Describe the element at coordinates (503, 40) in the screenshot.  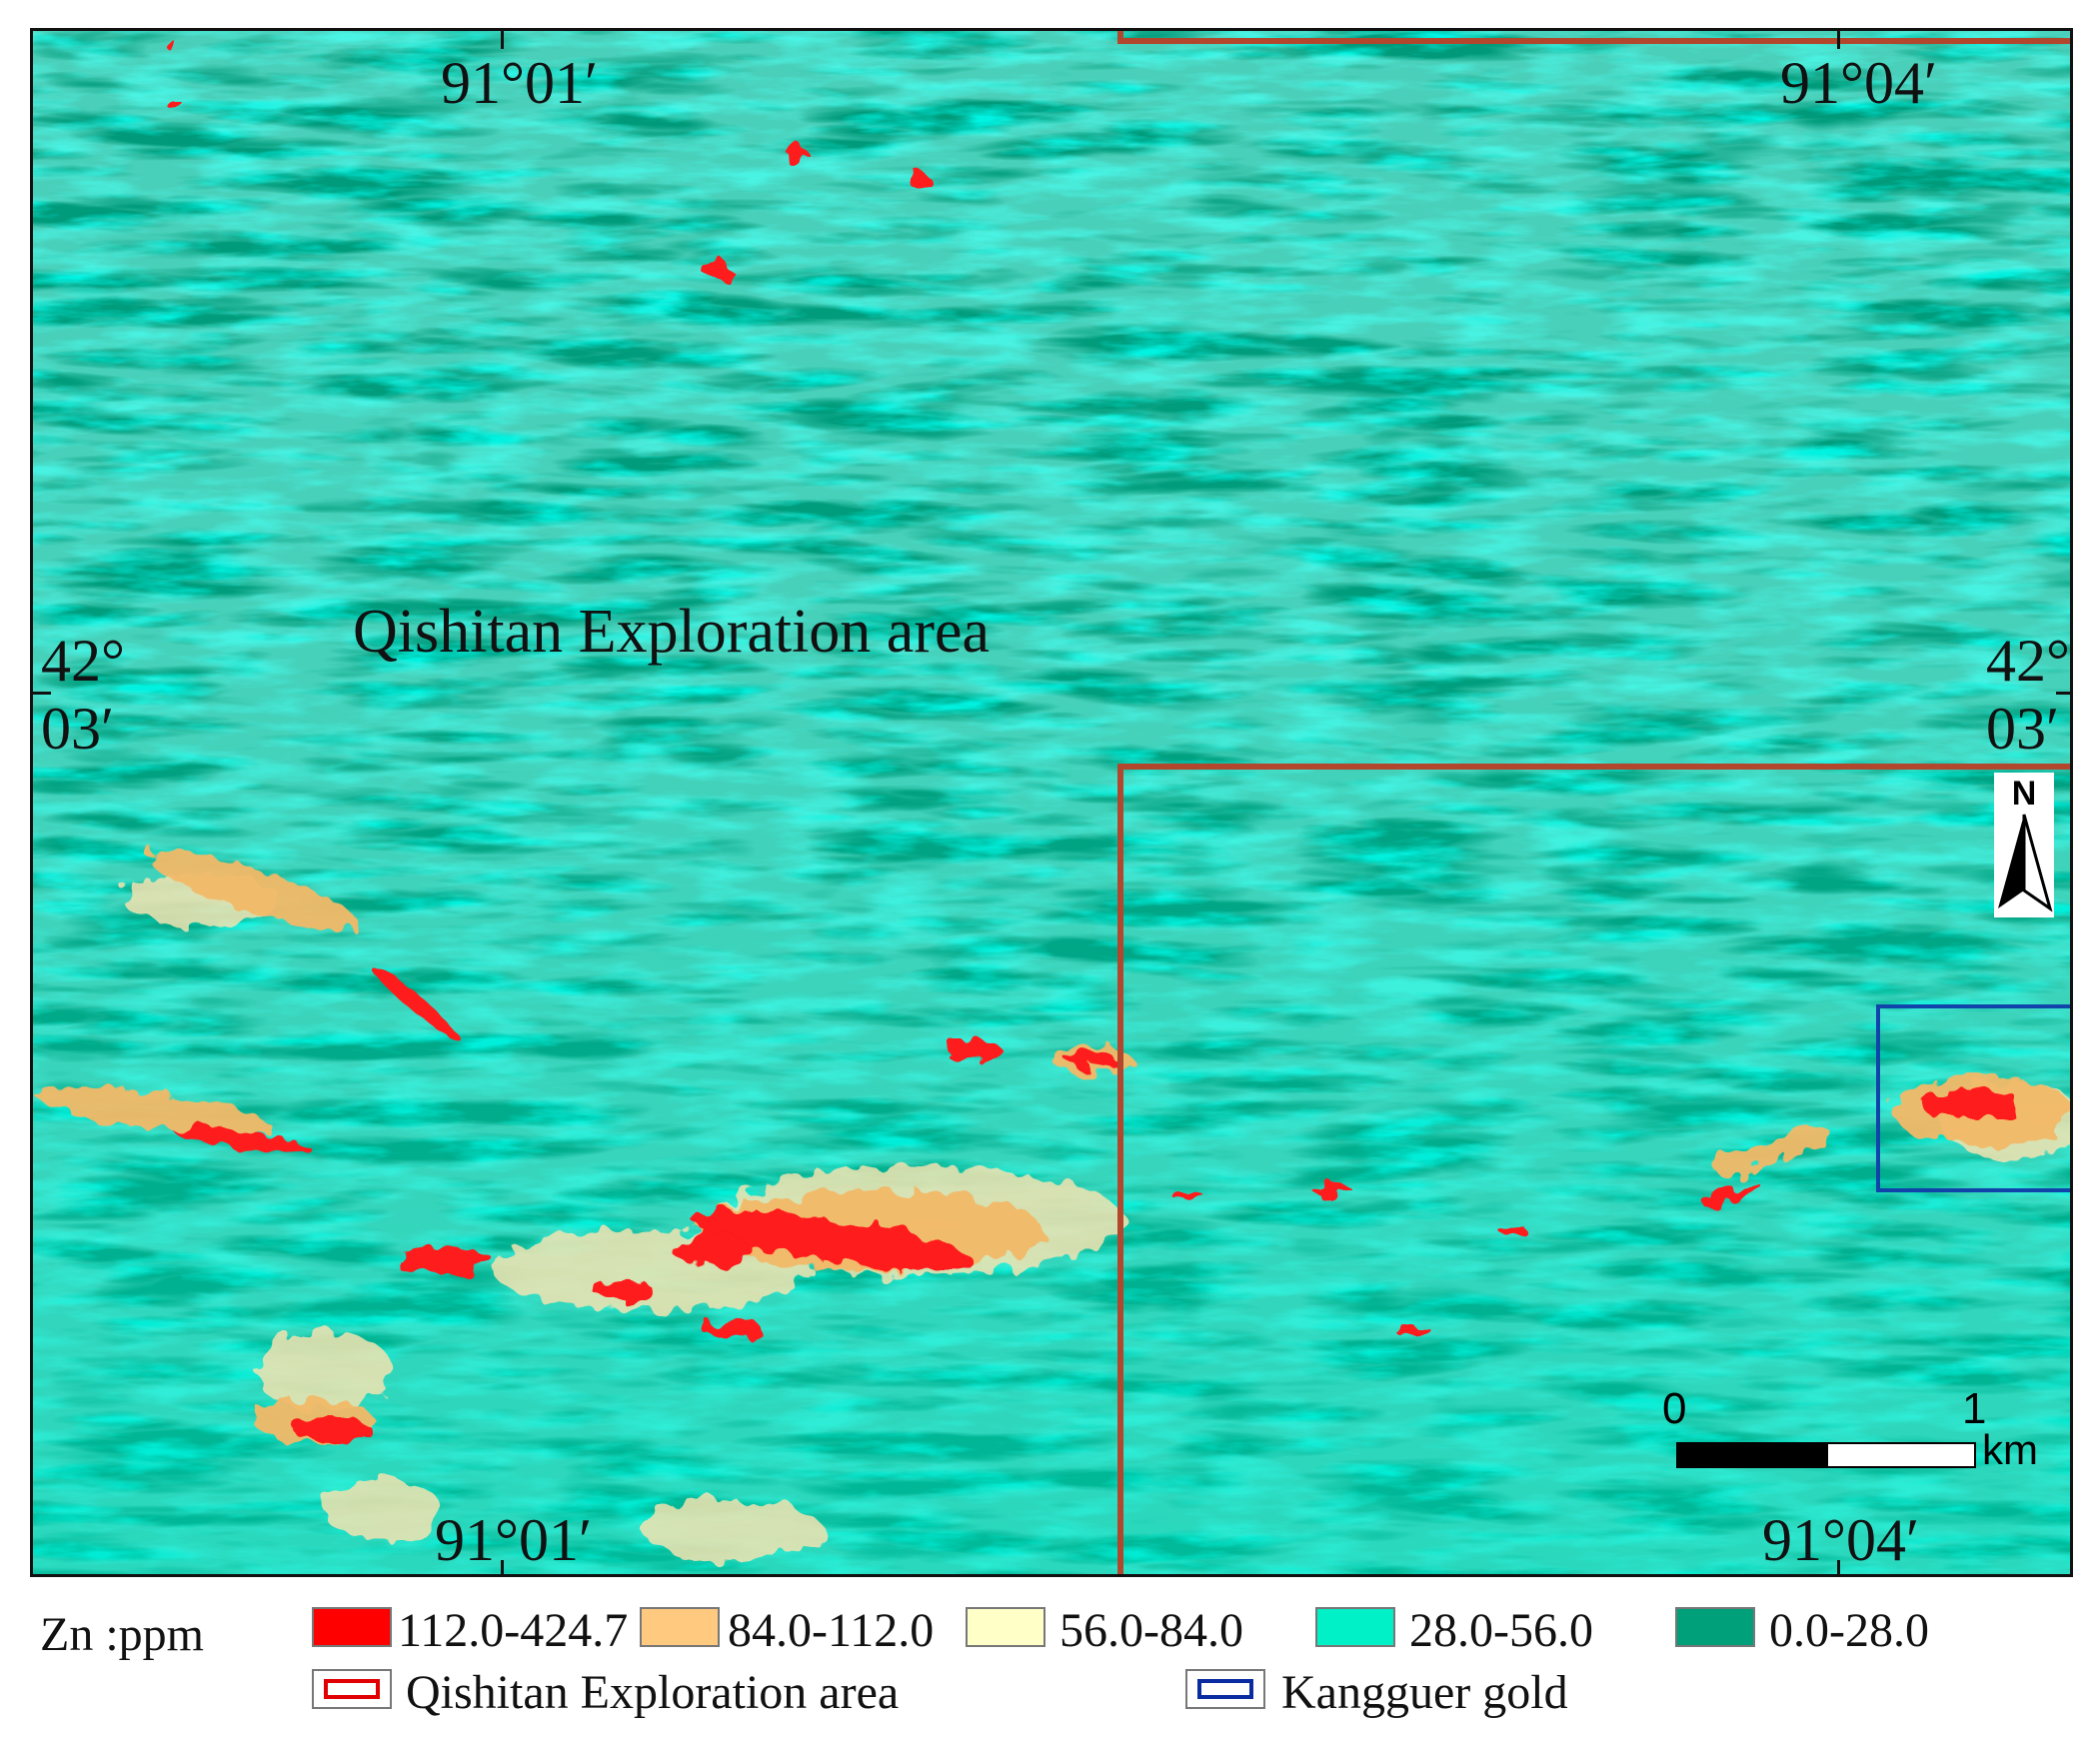
I see `lon-tick-top-left` at that location.